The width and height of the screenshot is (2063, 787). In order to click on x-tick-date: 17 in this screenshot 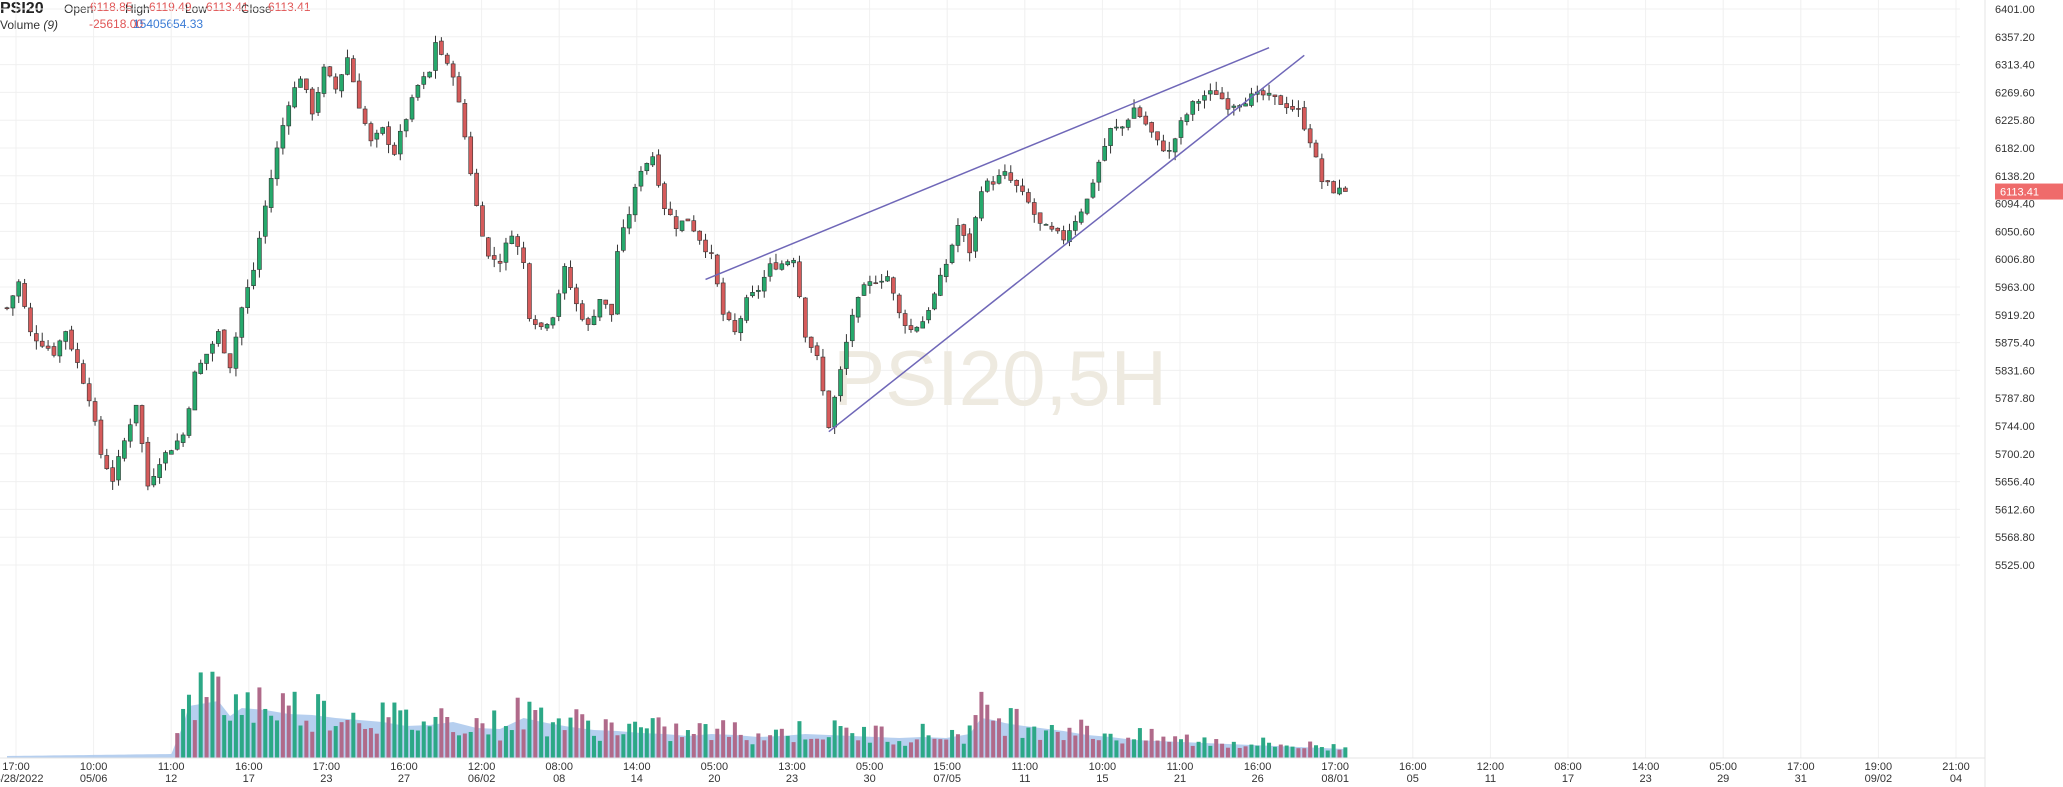, I will do `click(1568, 779)`.